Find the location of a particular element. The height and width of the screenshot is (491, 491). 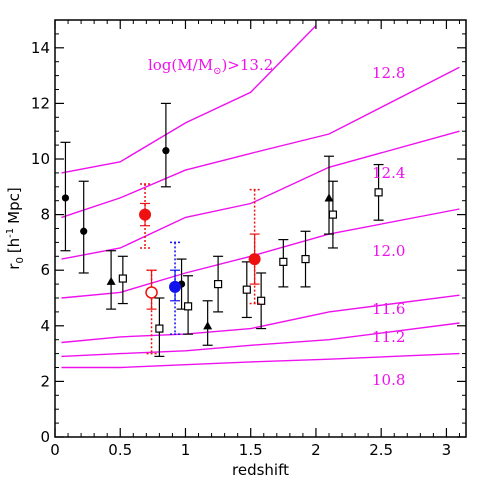

x-tick-label: 2.5 is located at coordinates (381, 450).